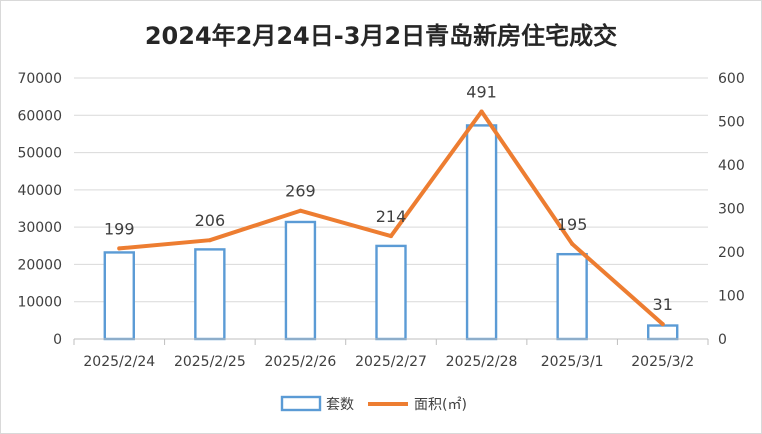  I want to click on y-right-tick-label: 600, so click(731, 79).